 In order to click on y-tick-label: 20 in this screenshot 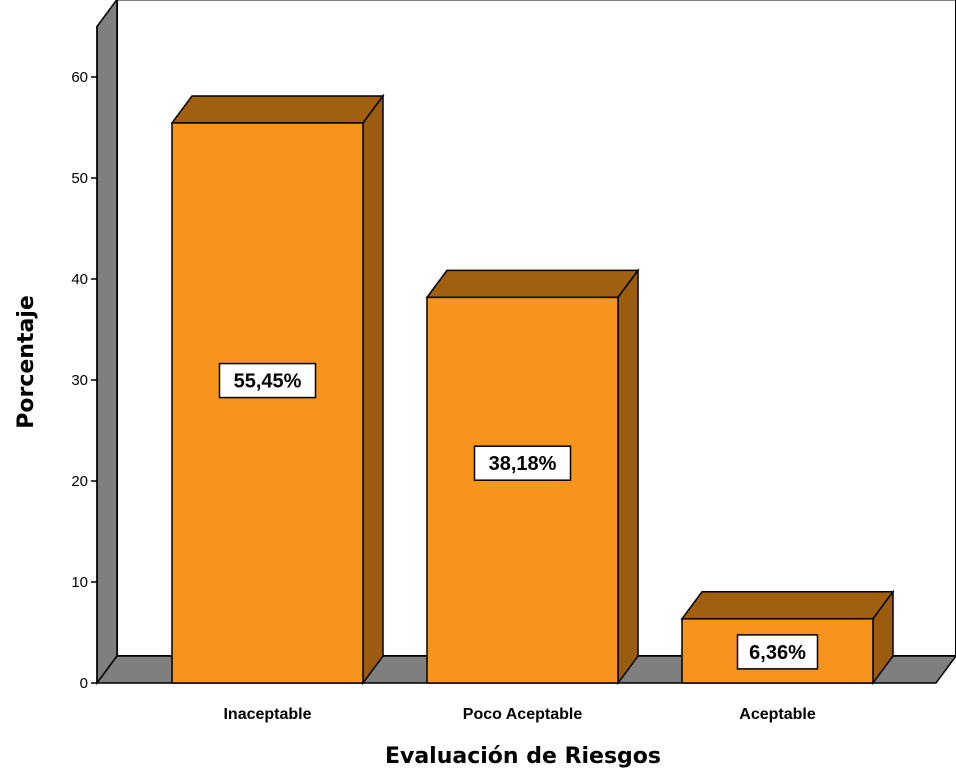, I will do `click(79, 481)`.